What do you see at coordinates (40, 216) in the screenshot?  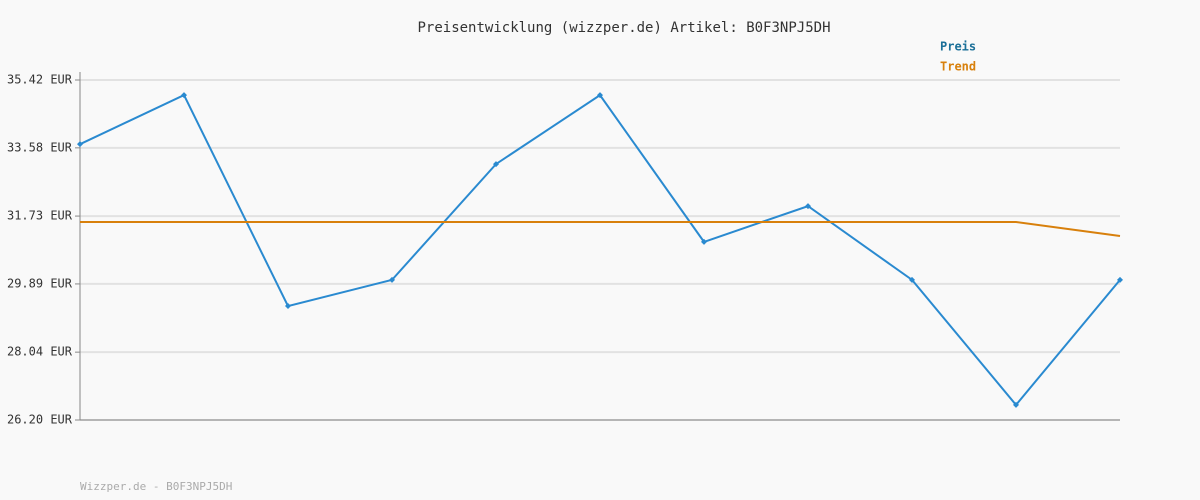 I see `y-tick-label: 31.73 EUR` at bounding box center [40, 216].